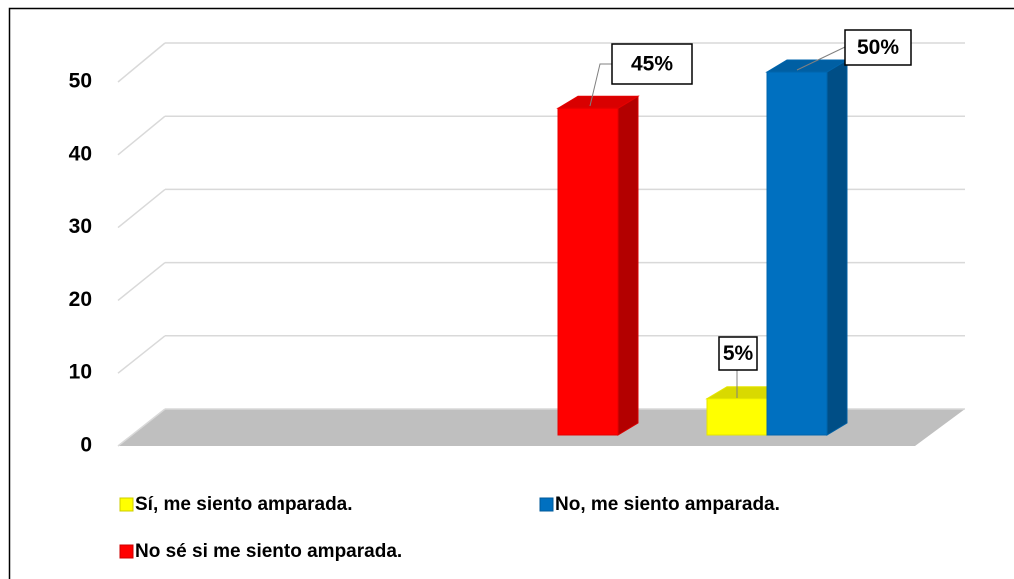 The image size is (1014, 579). Describe the element at coordinates (80, 226) in the screenshot. I see `y-tick-label: 30` at that location.